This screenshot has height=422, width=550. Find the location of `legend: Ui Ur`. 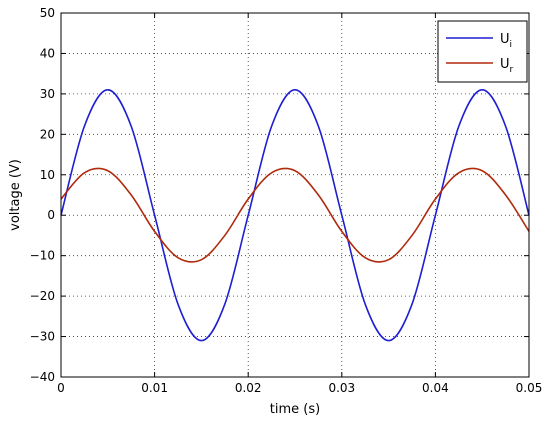

legend: Ui Ur is located at coordinates (482, 51).